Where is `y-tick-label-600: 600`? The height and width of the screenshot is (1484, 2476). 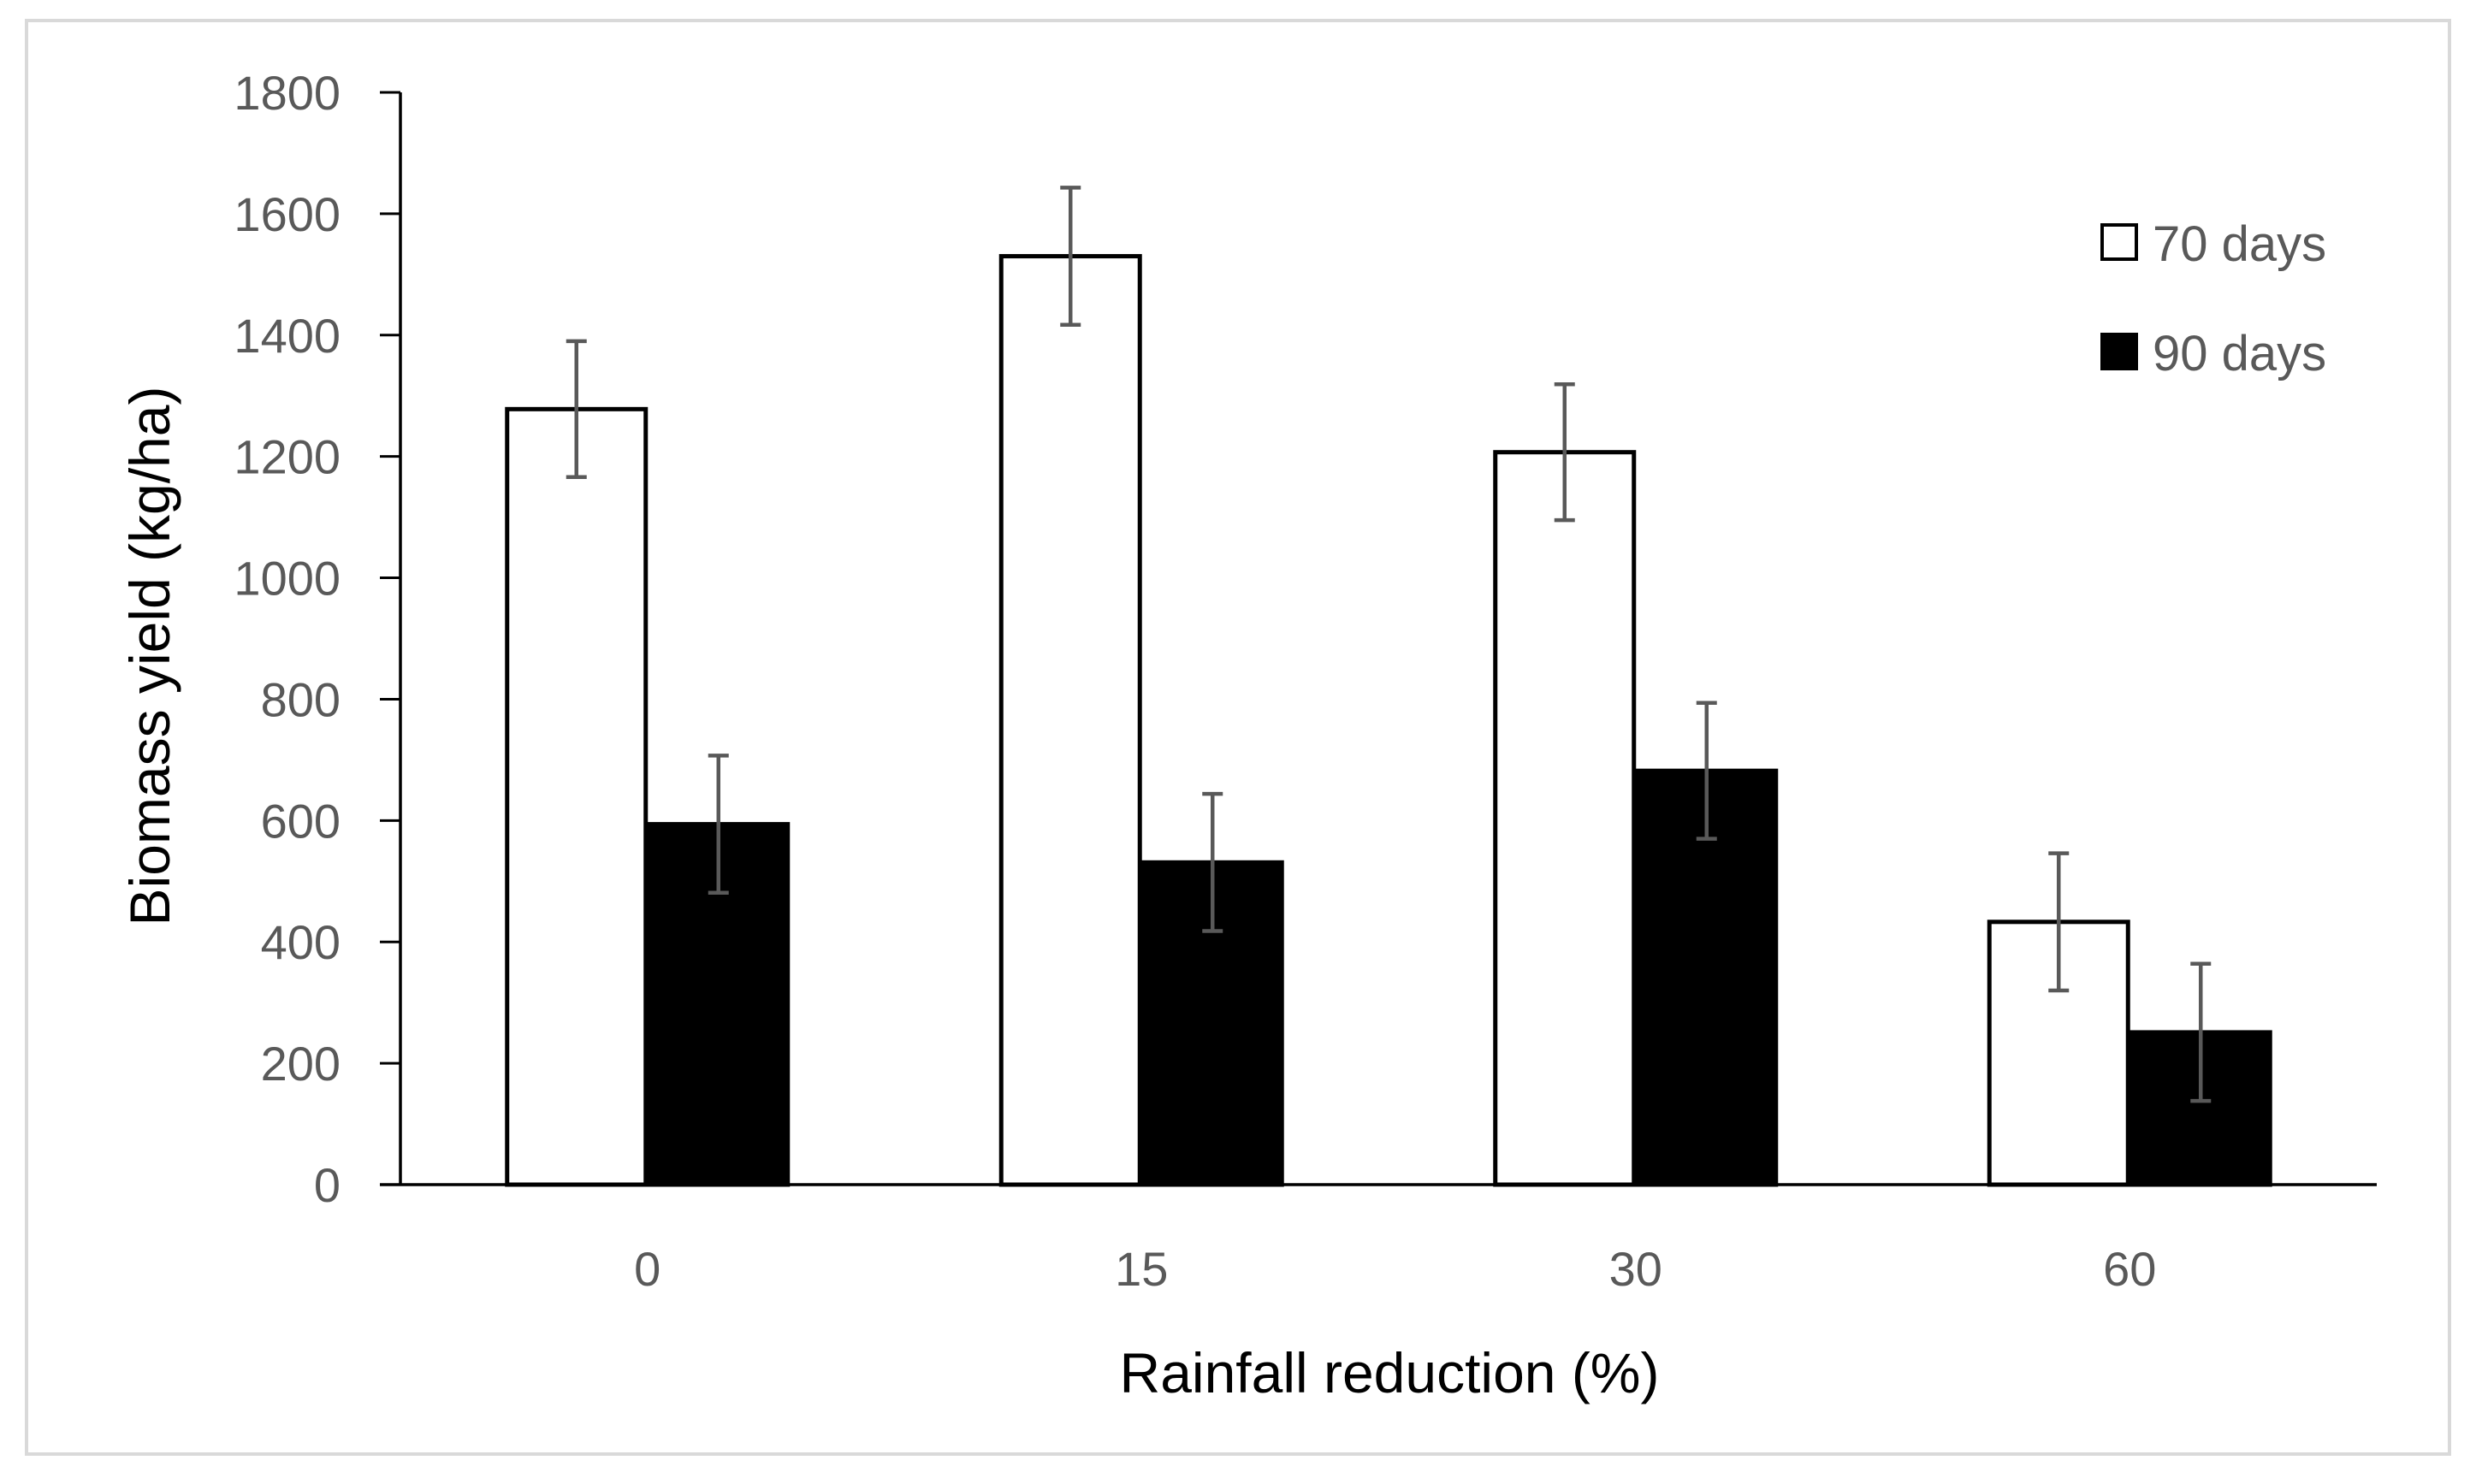 y-tick-label-600: 600 is located at coordinates (301, 821).